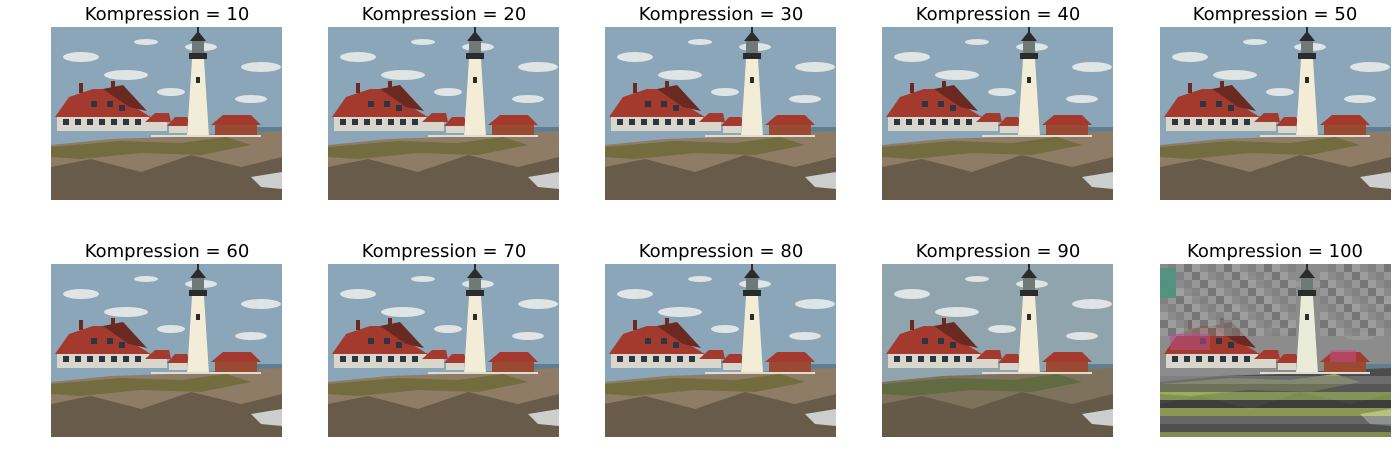 The image size is (1397, 472). I want to click on panel-title-5: Kompression = 50, so click(1275, 14).